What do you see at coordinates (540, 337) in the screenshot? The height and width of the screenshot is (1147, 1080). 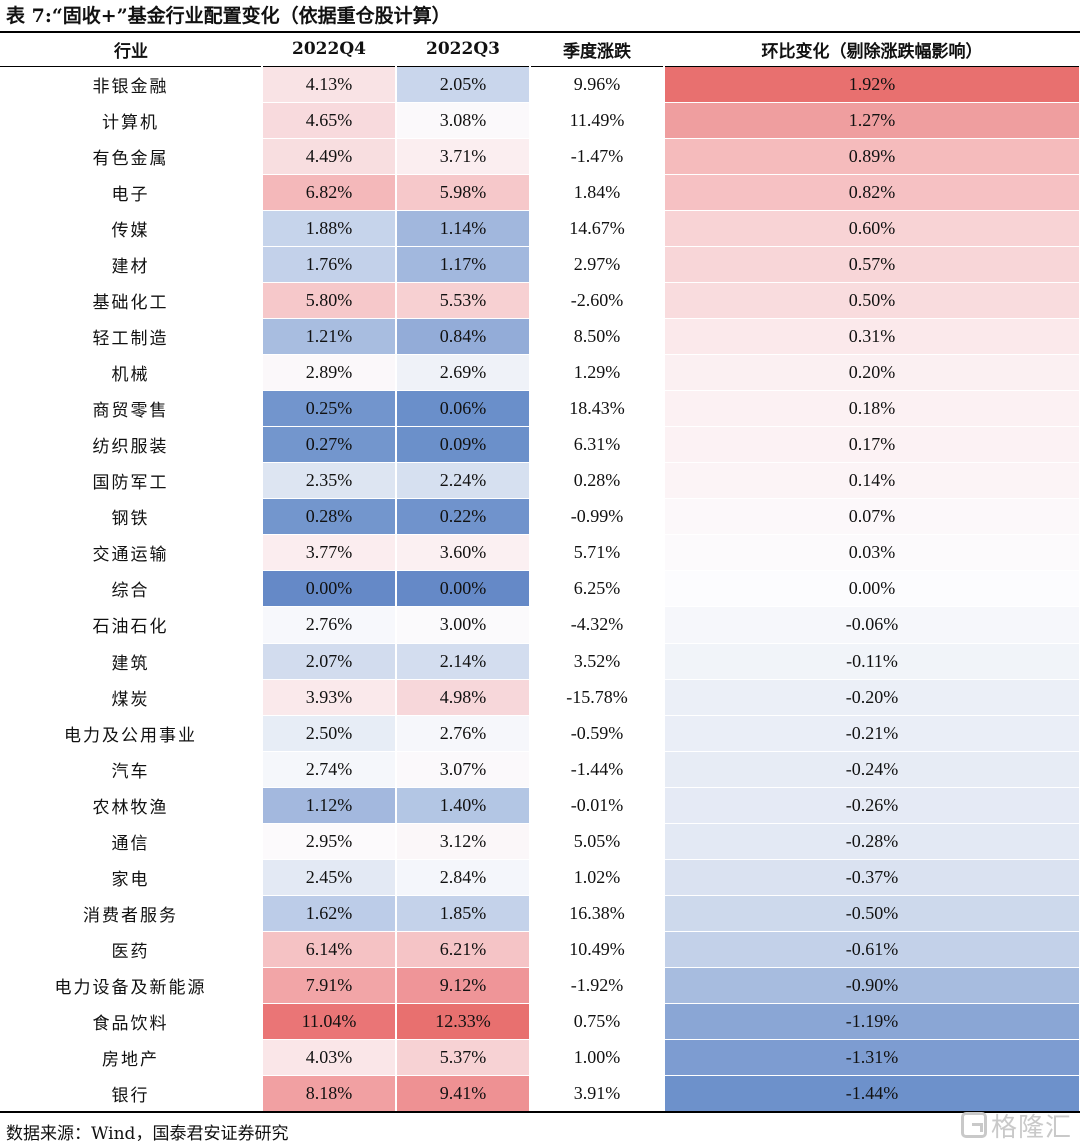 I see `table-row: 轻工制造 1.21% 0.84% 8.50% 0.31%` at bounding box center [540, 337].